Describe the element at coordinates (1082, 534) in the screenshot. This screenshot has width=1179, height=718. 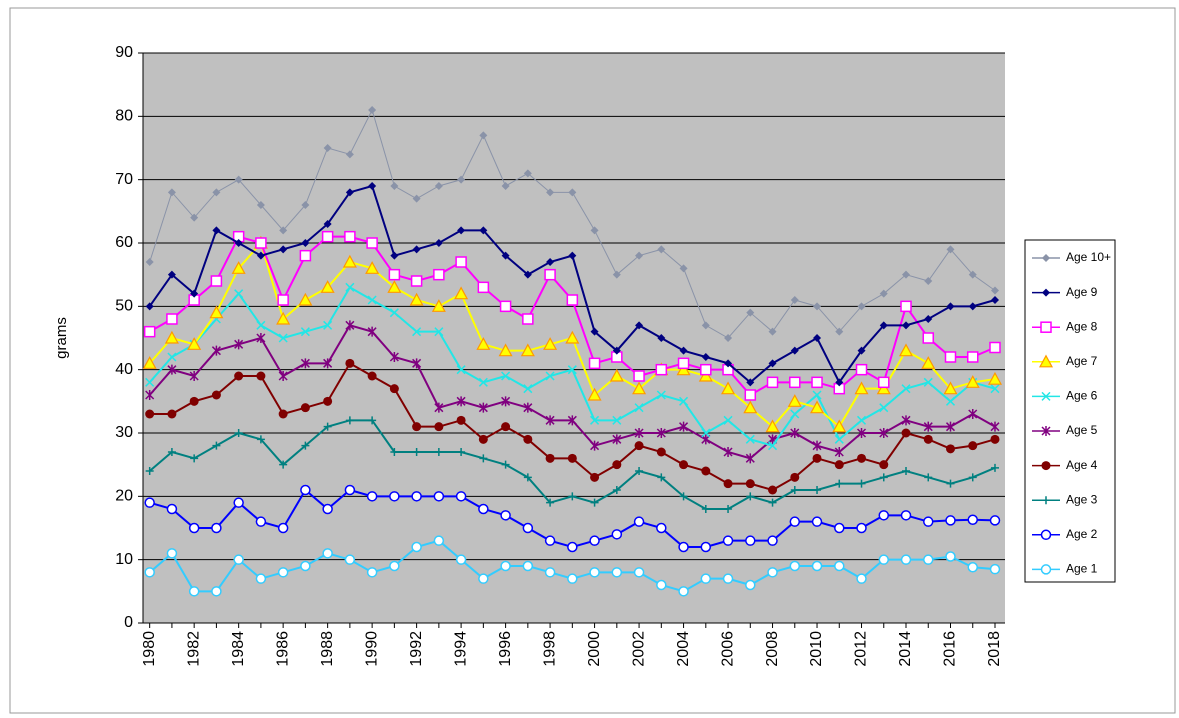
I see `legend-label: Age 2` at that location.